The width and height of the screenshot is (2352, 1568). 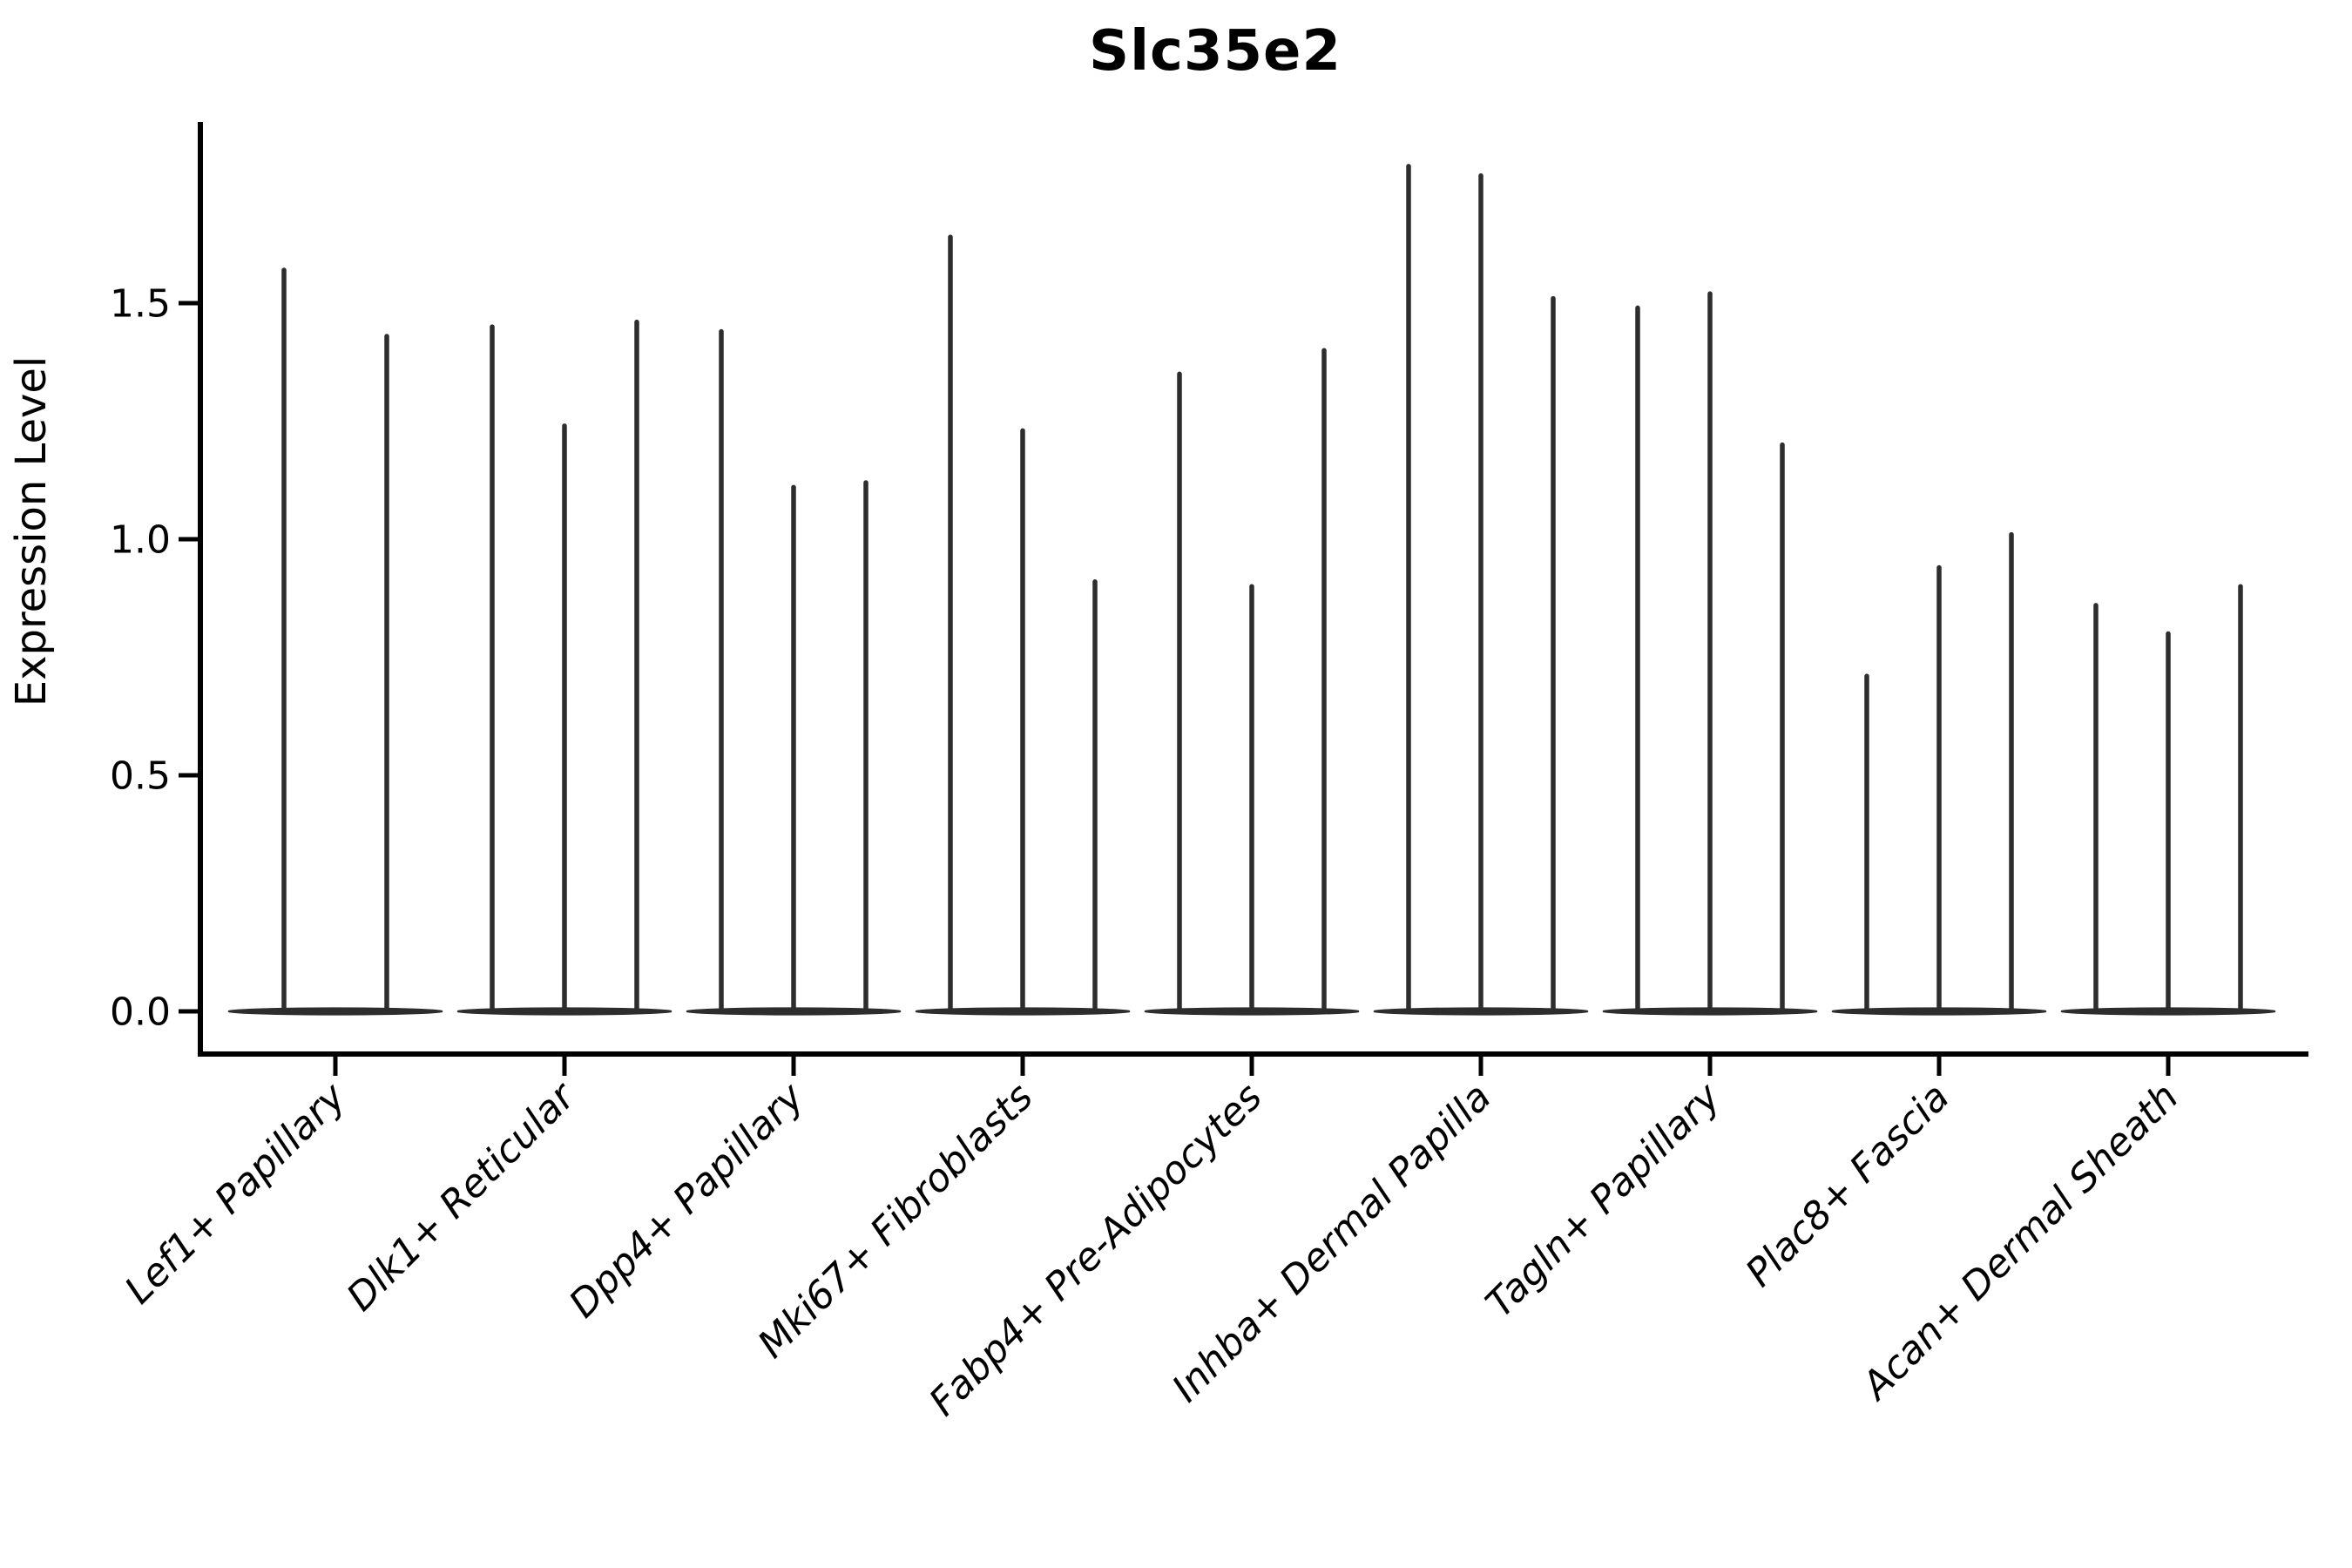 I want to click on x-tick-label: Lef1+ Papillary, so click(x=236, y=1193).